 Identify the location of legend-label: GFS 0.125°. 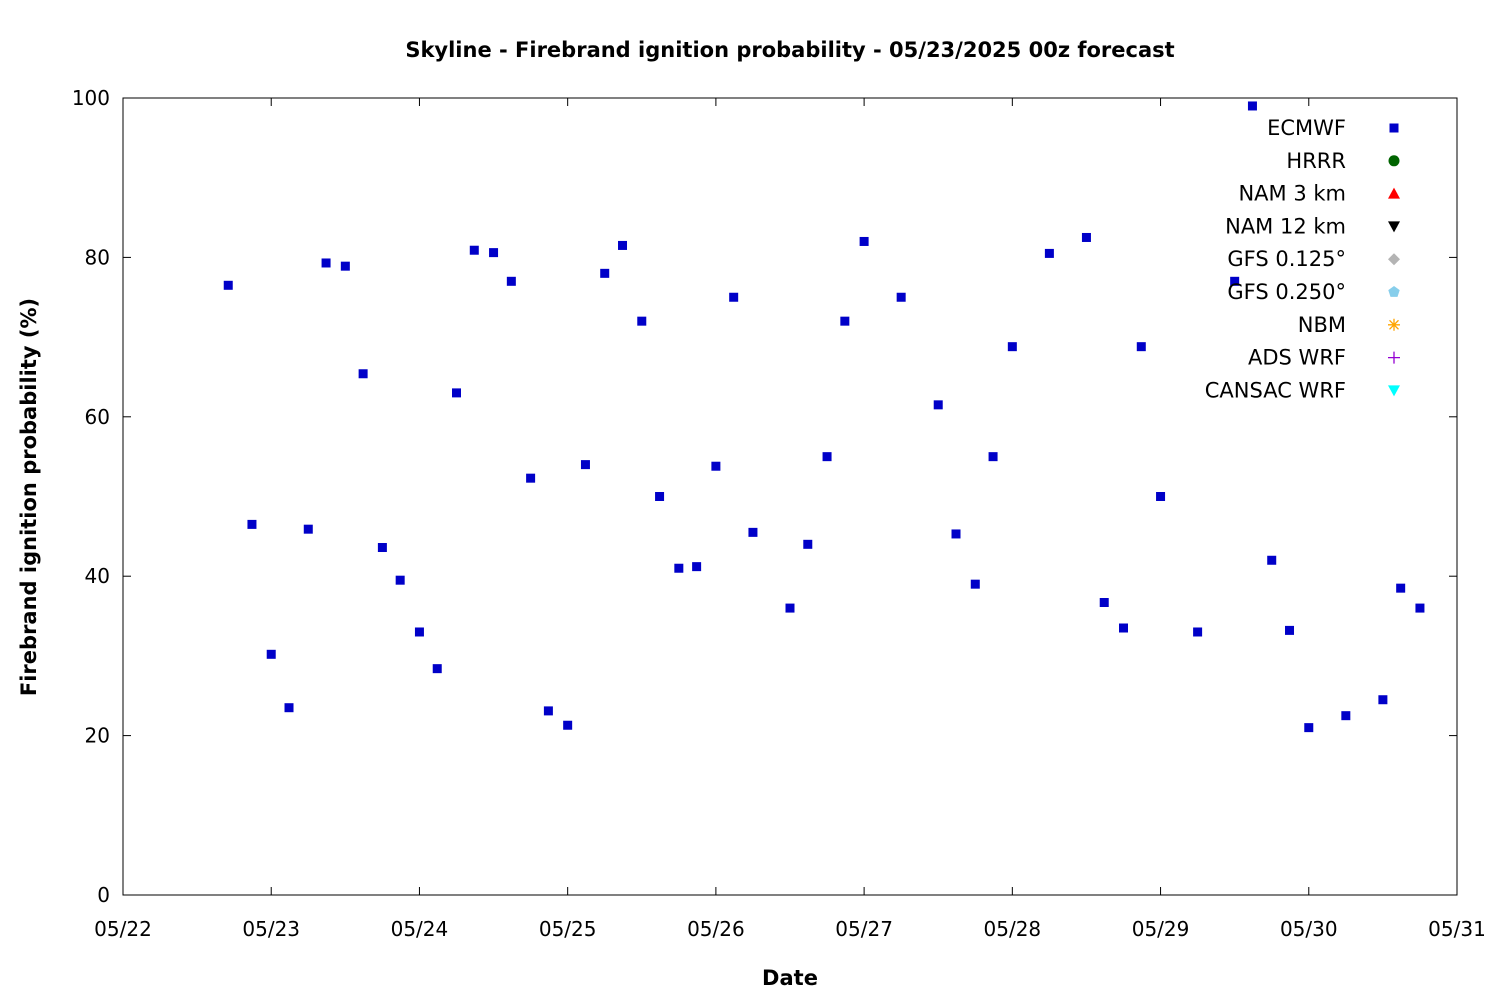
(1286, 259).